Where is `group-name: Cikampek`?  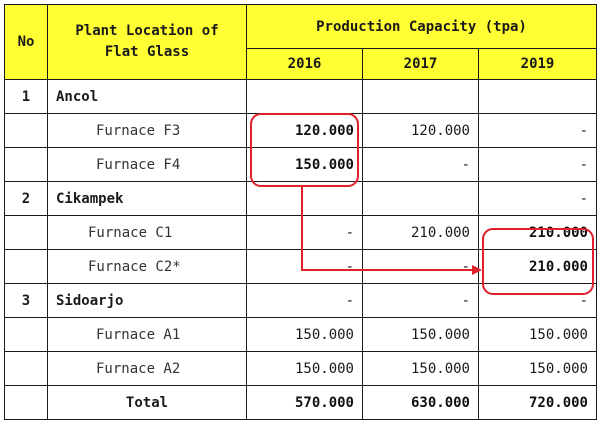
group-name: Cikampek is located at coordinates (147, 198).